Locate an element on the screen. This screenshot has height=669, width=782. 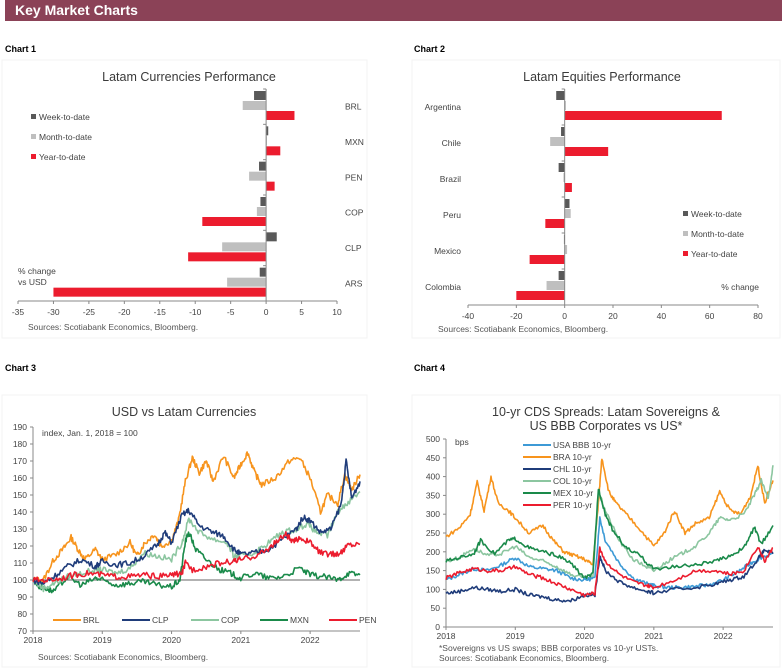
legend-label-chl-10-yr: CHL 10-yr is located at coordinates (572, 469).